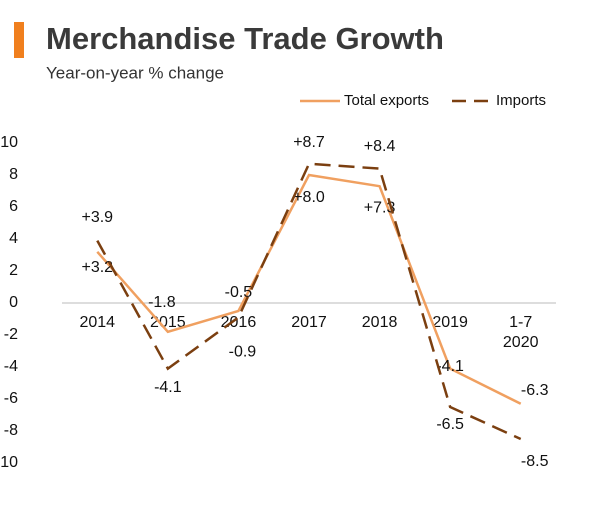  Describe the element at coordinates (11, 398) in the screenshot. I see `y-tick-label: -6` at that location.